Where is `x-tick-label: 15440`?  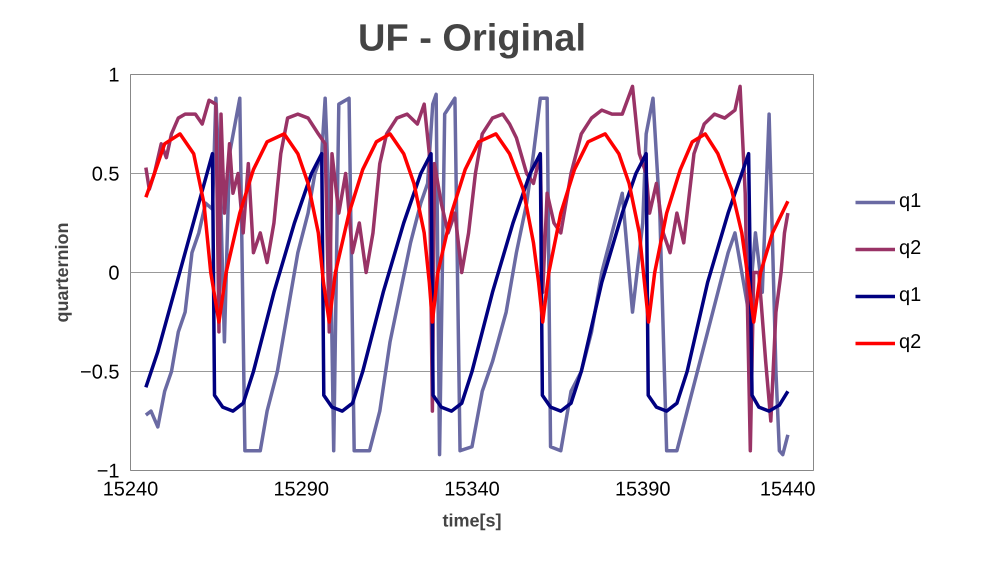 x-tick-label: 15440 is located at coordinates (788, 489).